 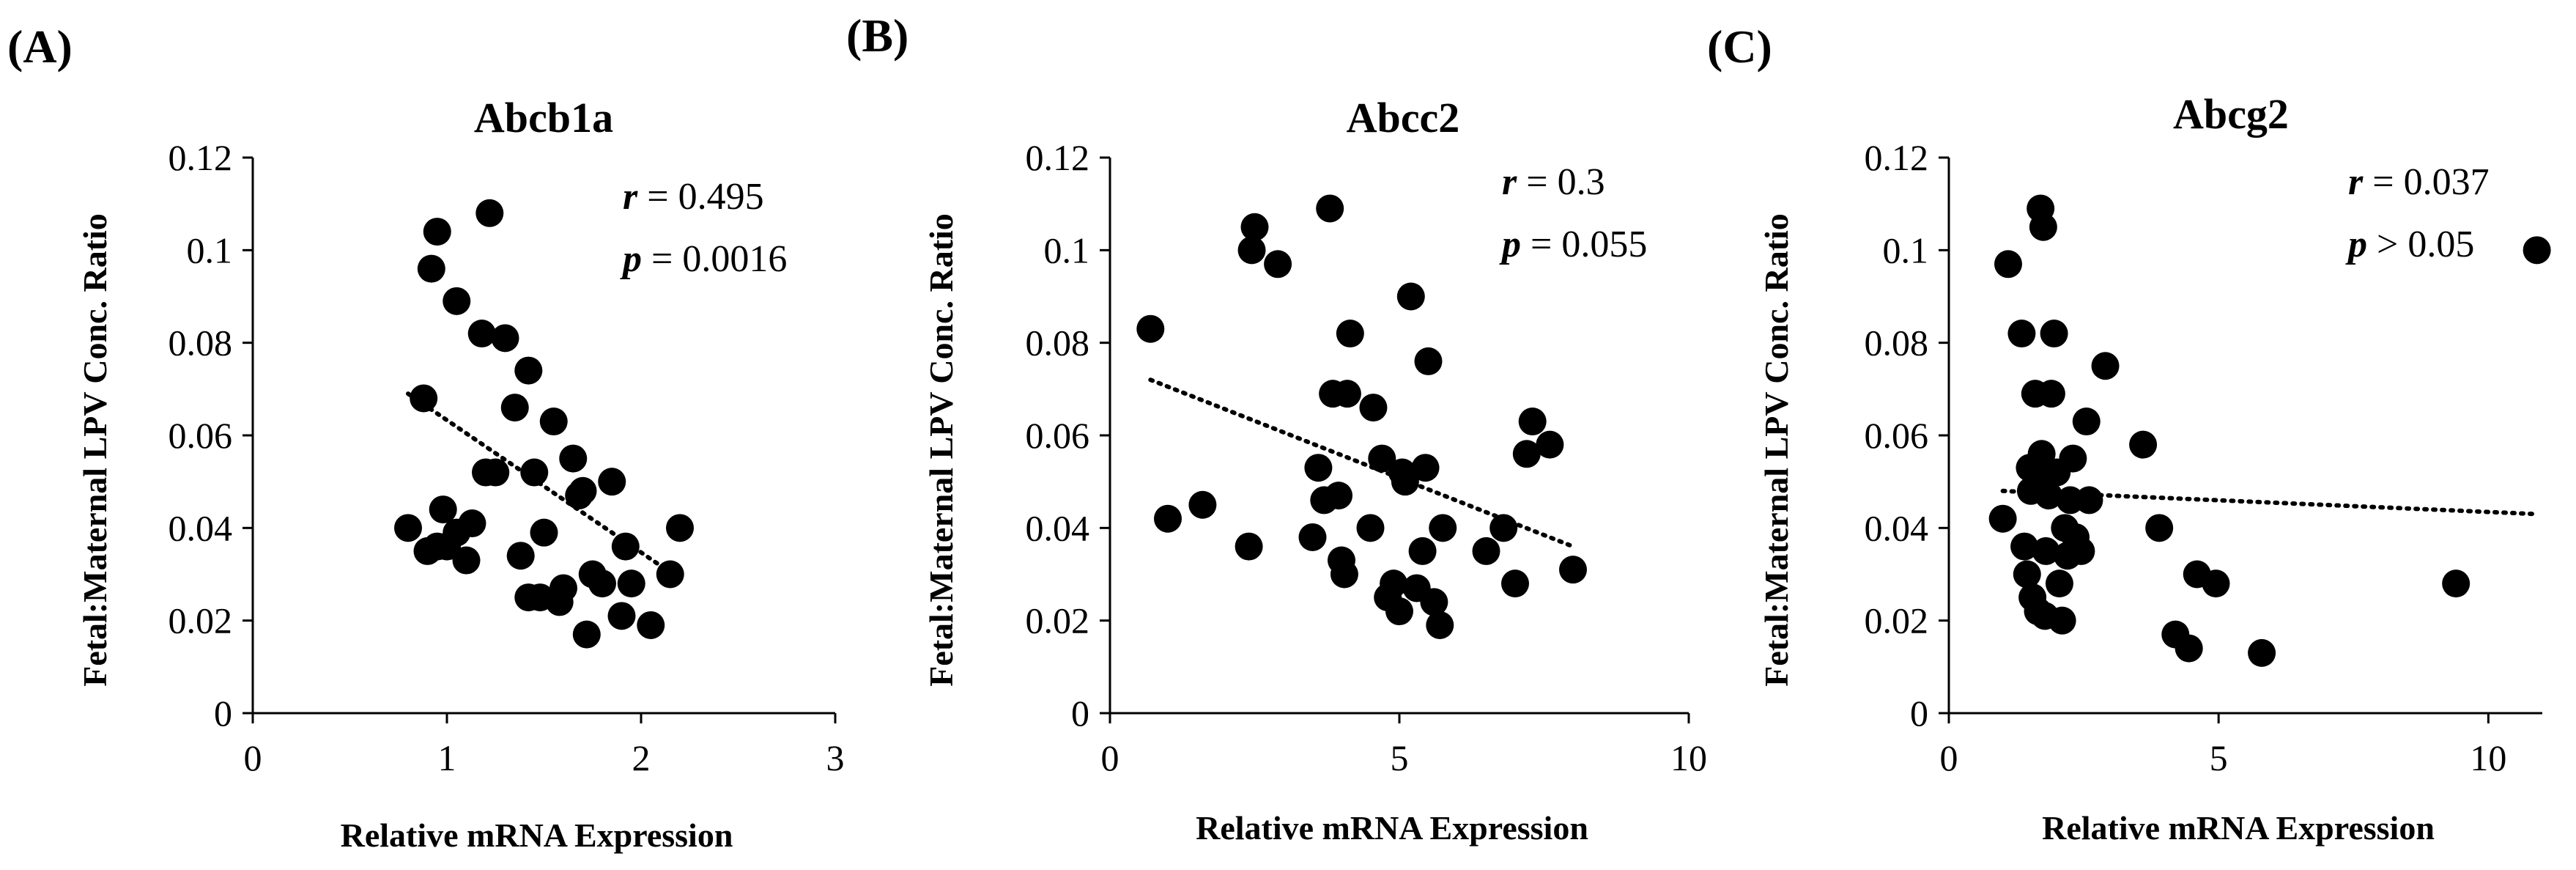 What do you see at coordinates (1403, 118) in the screenshot?
I see `chart-title: Abcc2` at bounding box center [1403, 118].